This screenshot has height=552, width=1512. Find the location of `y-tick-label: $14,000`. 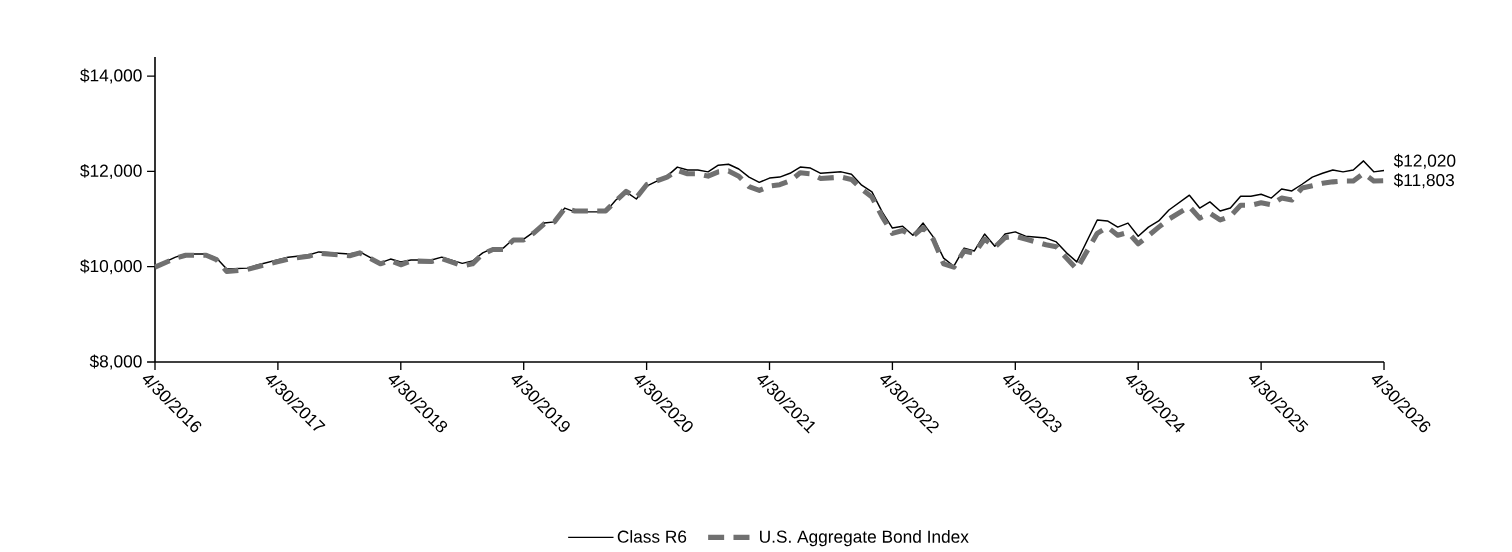

y-tick-label: $14,000 is located at coordinates (111, 76).